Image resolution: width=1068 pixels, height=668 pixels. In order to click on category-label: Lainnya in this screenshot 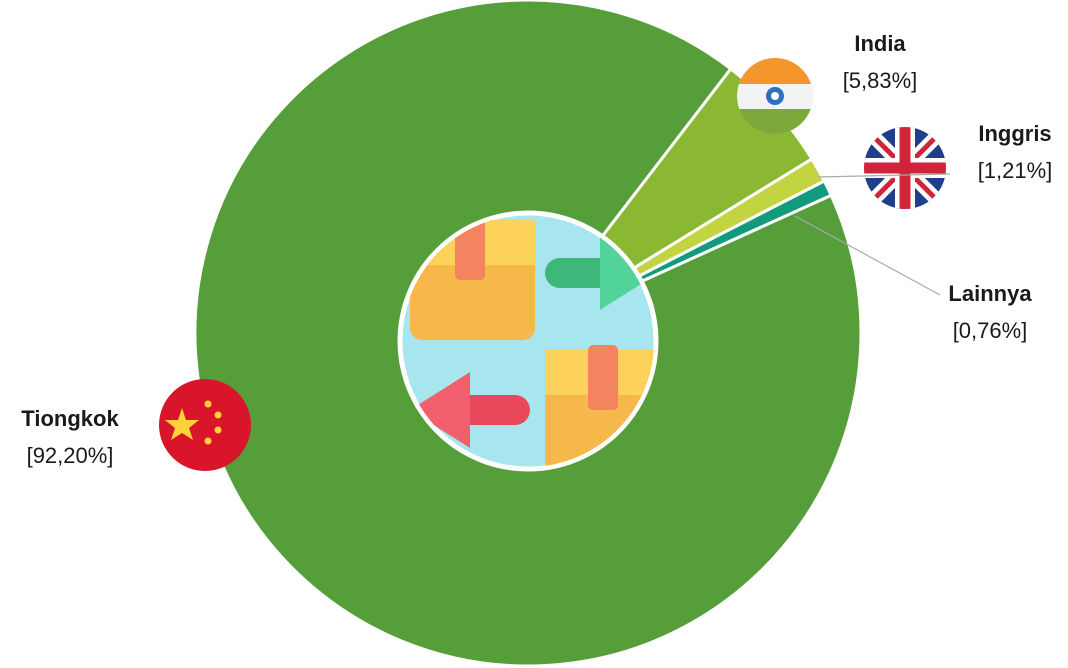, I will do `click(990, 293)`.